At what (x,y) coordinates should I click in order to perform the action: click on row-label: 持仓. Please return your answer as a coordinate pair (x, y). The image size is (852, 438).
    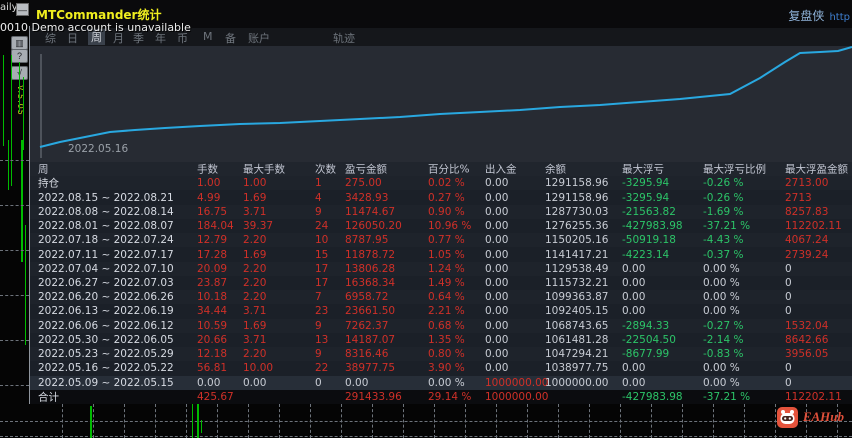
    Looking at the image, I should click on (48, 183).